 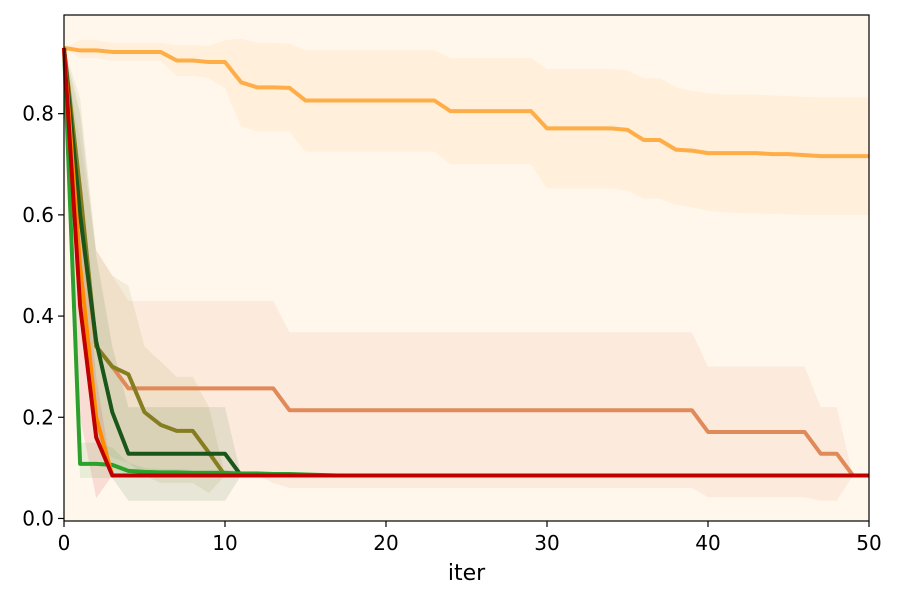 I want to click on x-tick-label: 0, so click(x=64, y=543).